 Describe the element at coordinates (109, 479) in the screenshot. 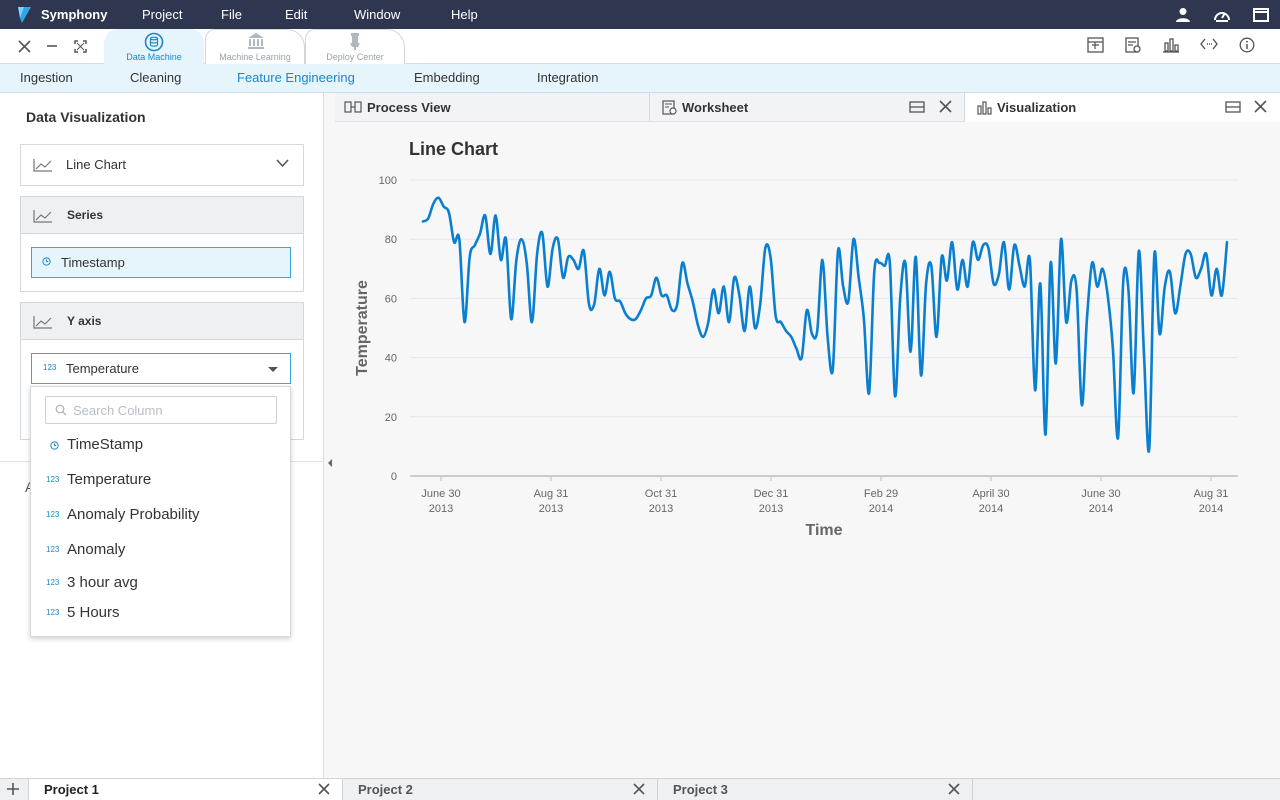

I see `option-label: Temperature` at that location.